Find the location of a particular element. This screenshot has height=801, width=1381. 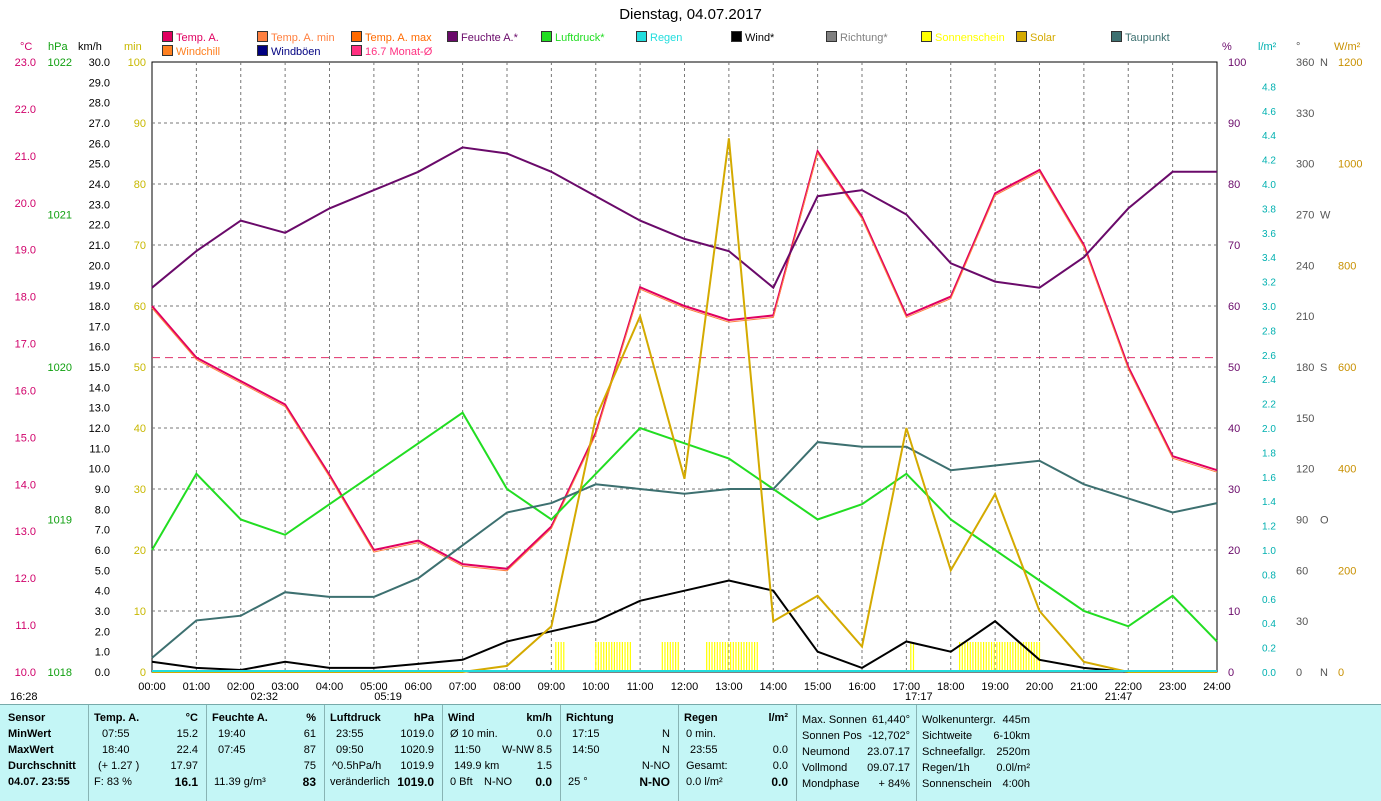

event-moonset: 21:47 is located at coordinates (1119, 697).